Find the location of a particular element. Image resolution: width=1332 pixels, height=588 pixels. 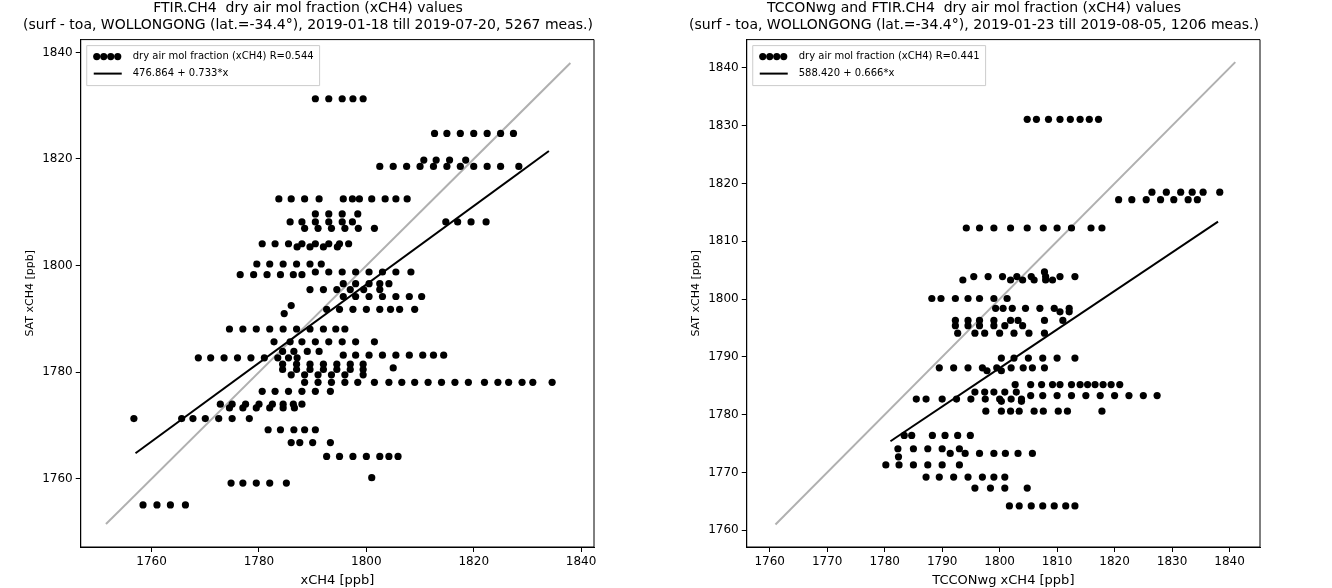

chart-title: TCCONwg and FTIR.CH4 dry air mol fraction (xCH4) values is located at coordinates (973, 8).